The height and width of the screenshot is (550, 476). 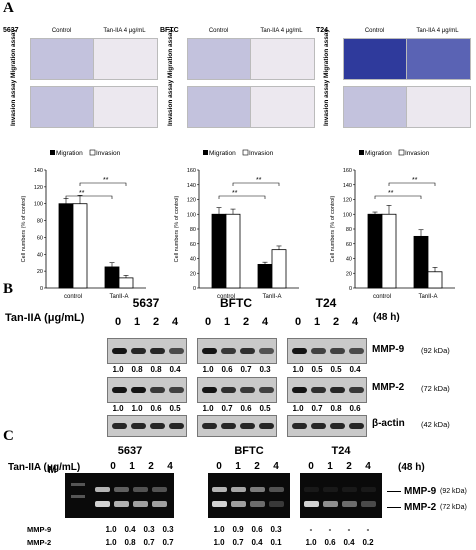 What do you see at coordinates (118, 297) in the screenshot?
I see `x-tick-label: TanII-A` at bounding box center [118, 297].